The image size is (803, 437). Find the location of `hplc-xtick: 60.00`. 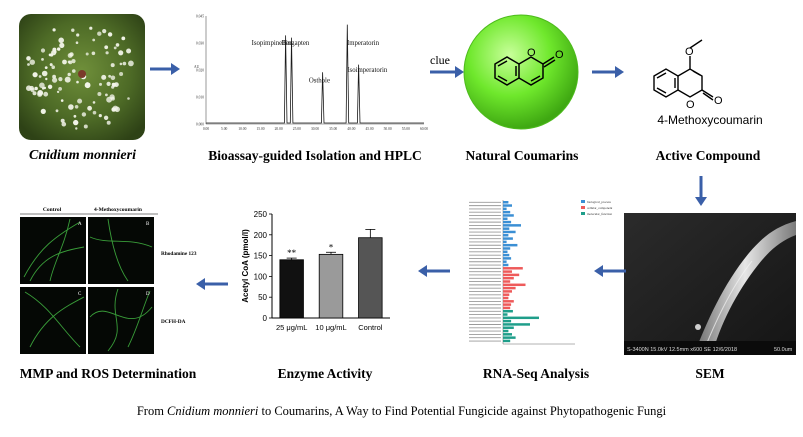

hplc-xtick: 60.00 is located at coordinates (424, 129).